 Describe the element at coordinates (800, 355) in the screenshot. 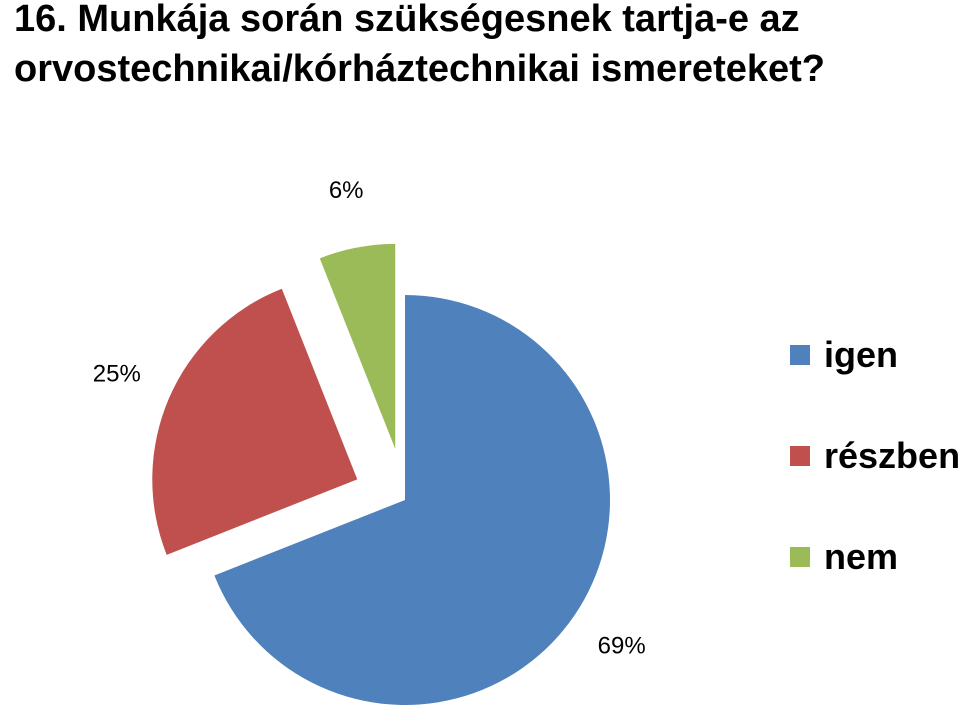

I see `legend-swatch-igen` at that location.